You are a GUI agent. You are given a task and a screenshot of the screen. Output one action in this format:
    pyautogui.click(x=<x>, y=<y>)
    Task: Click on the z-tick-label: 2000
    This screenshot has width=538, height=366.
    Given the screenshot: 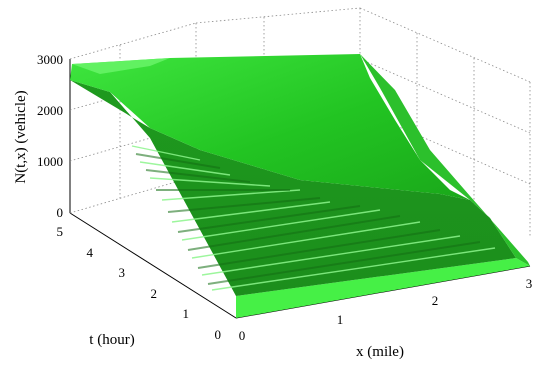 What is the action you would take?
    pyautogui.click(x=50, y=110)
    